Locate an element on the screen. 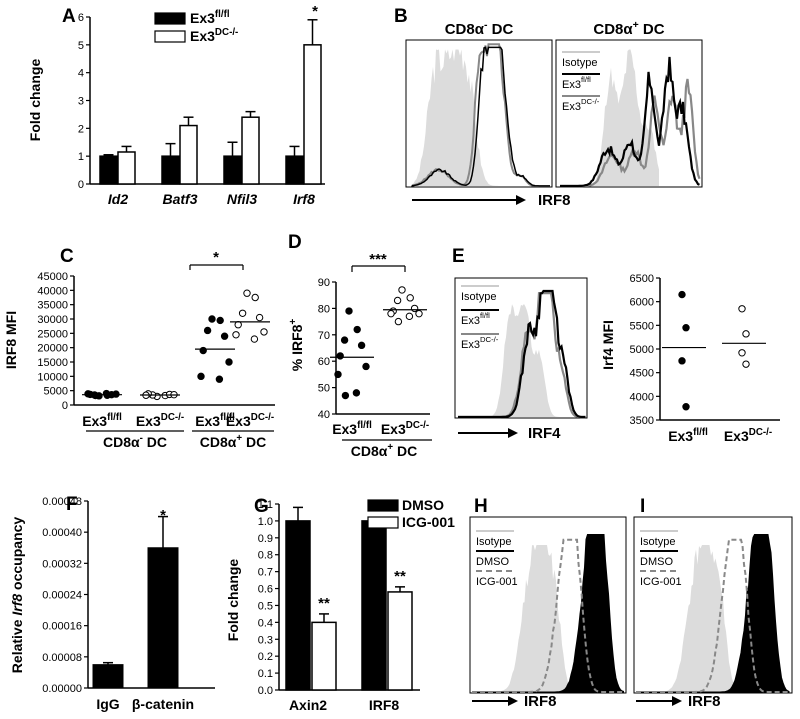 The image size is (800, 719). panel-b-legend-1: Ex3fl/fl is located at coordinates (576, 83).